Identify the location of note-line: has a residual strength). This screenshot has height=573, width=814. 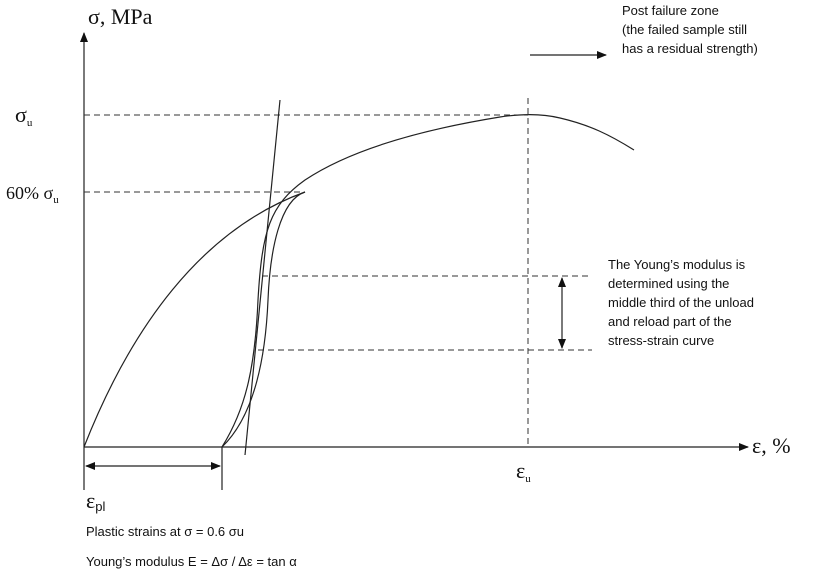
(690, 48).